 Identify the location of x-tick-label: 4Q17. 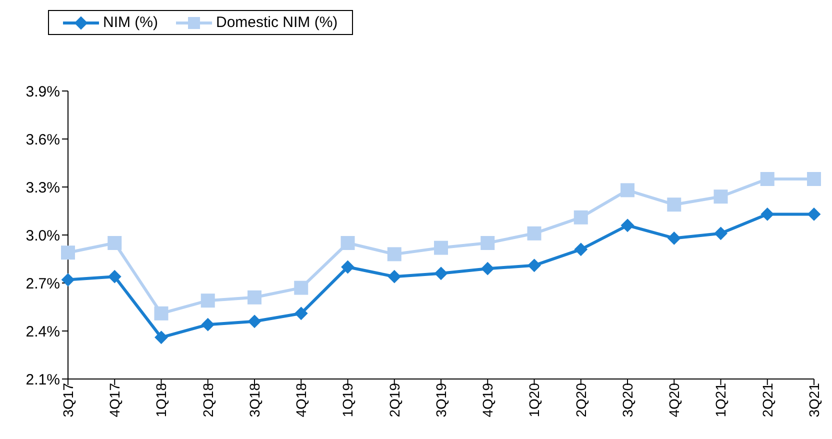
(114, 400).